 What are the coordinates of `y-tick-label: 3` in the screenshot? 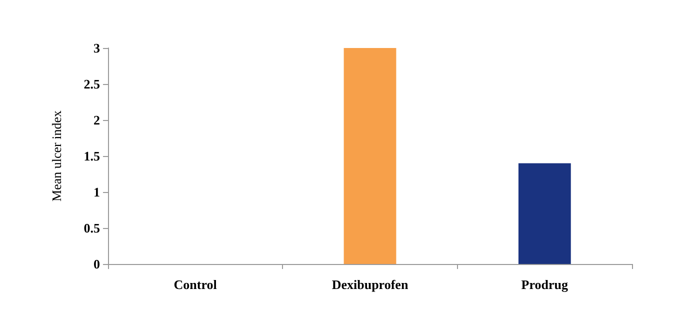 It's located at (97, 48).